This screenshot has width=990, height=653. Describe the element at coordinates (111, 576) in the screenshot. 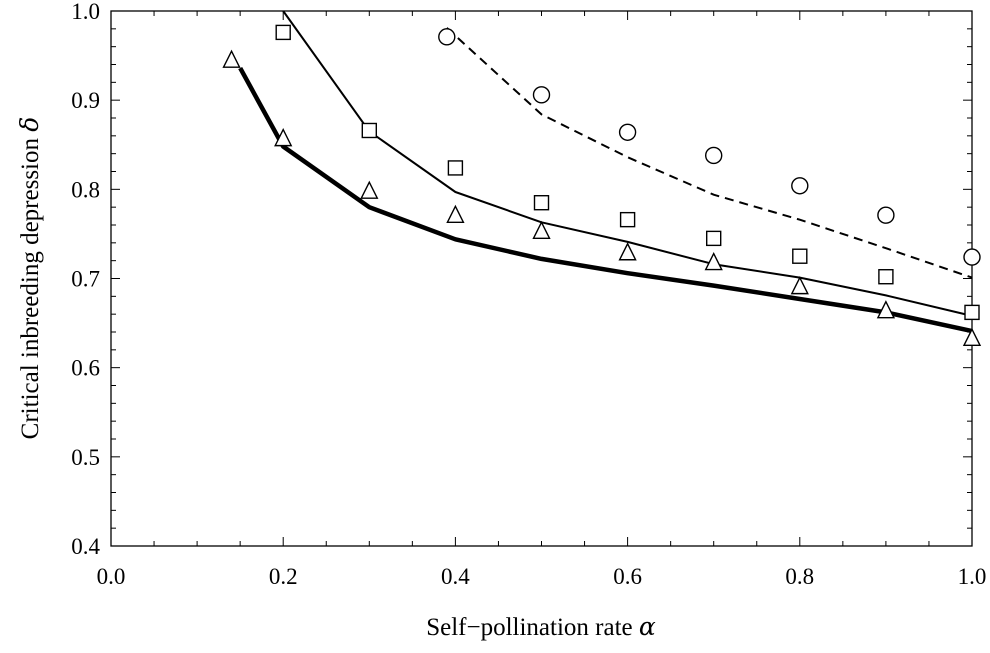

I see `x-tick-label: 0.0` at that location.